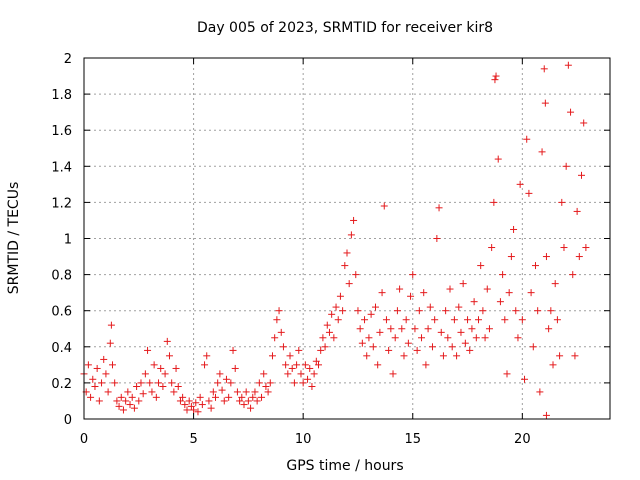 This screenshot has height=480, width=640. What do you see at coordinates (61, 312) in the screenshot?
I see `y-tick-label: 0.6` at bounding box center [61, 312].